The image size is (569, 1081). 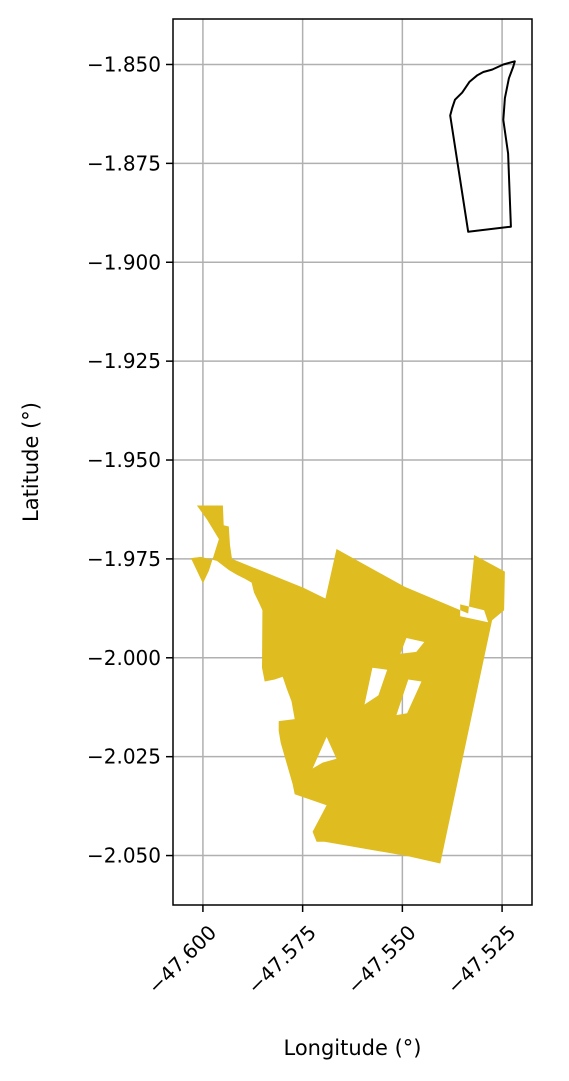 What do you see at coordinates (124, 361) in the screenshot?
I see `y-tick-label-3: −1.925` at bounding box center [124, 361].